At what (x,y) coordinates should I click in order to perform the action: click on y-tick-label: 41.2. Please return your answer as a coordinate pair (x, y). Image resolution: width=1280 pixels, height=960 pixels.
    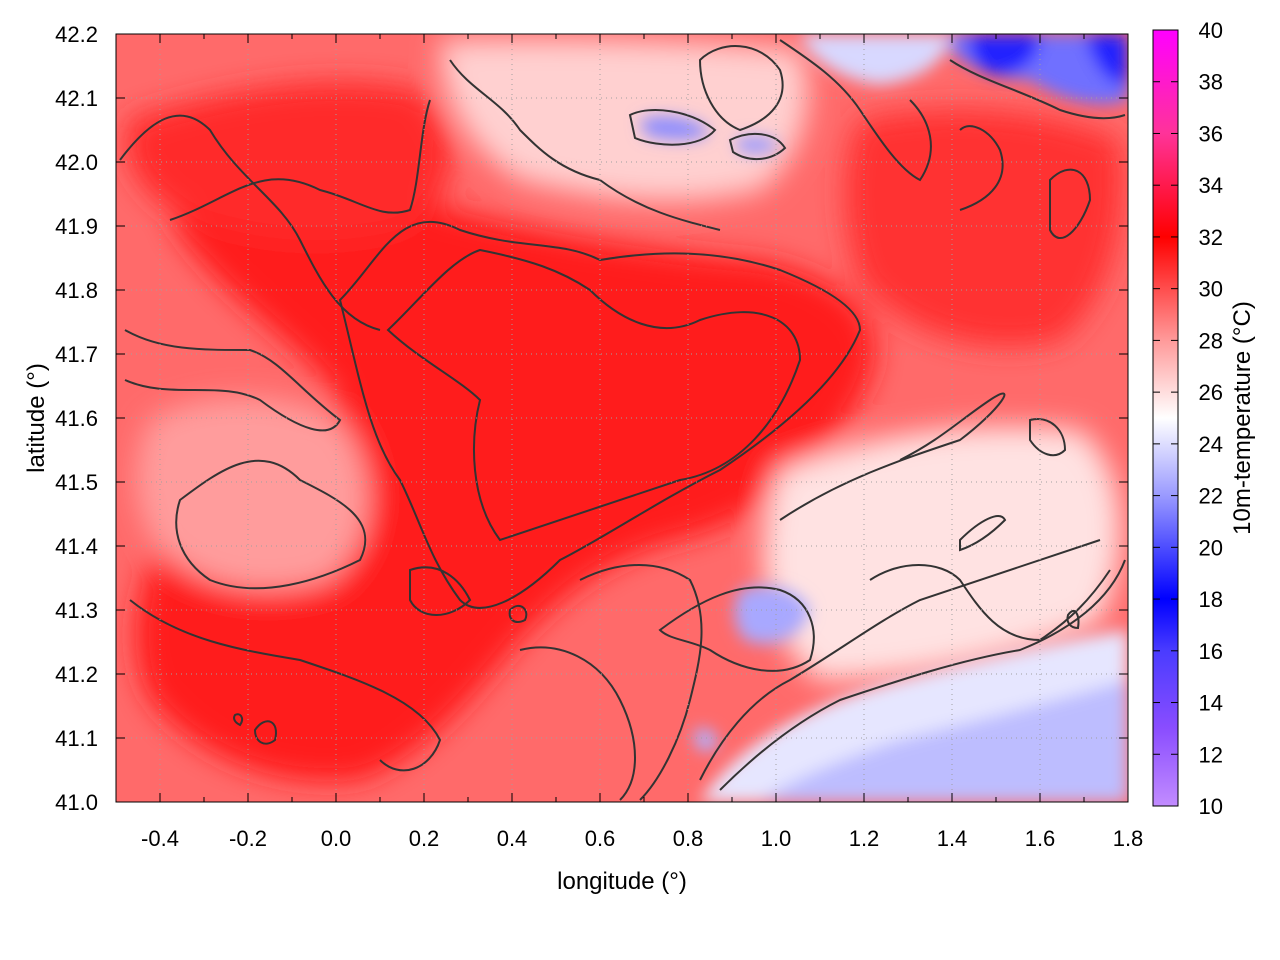
    Looking at the image, I should click on (76, 674).